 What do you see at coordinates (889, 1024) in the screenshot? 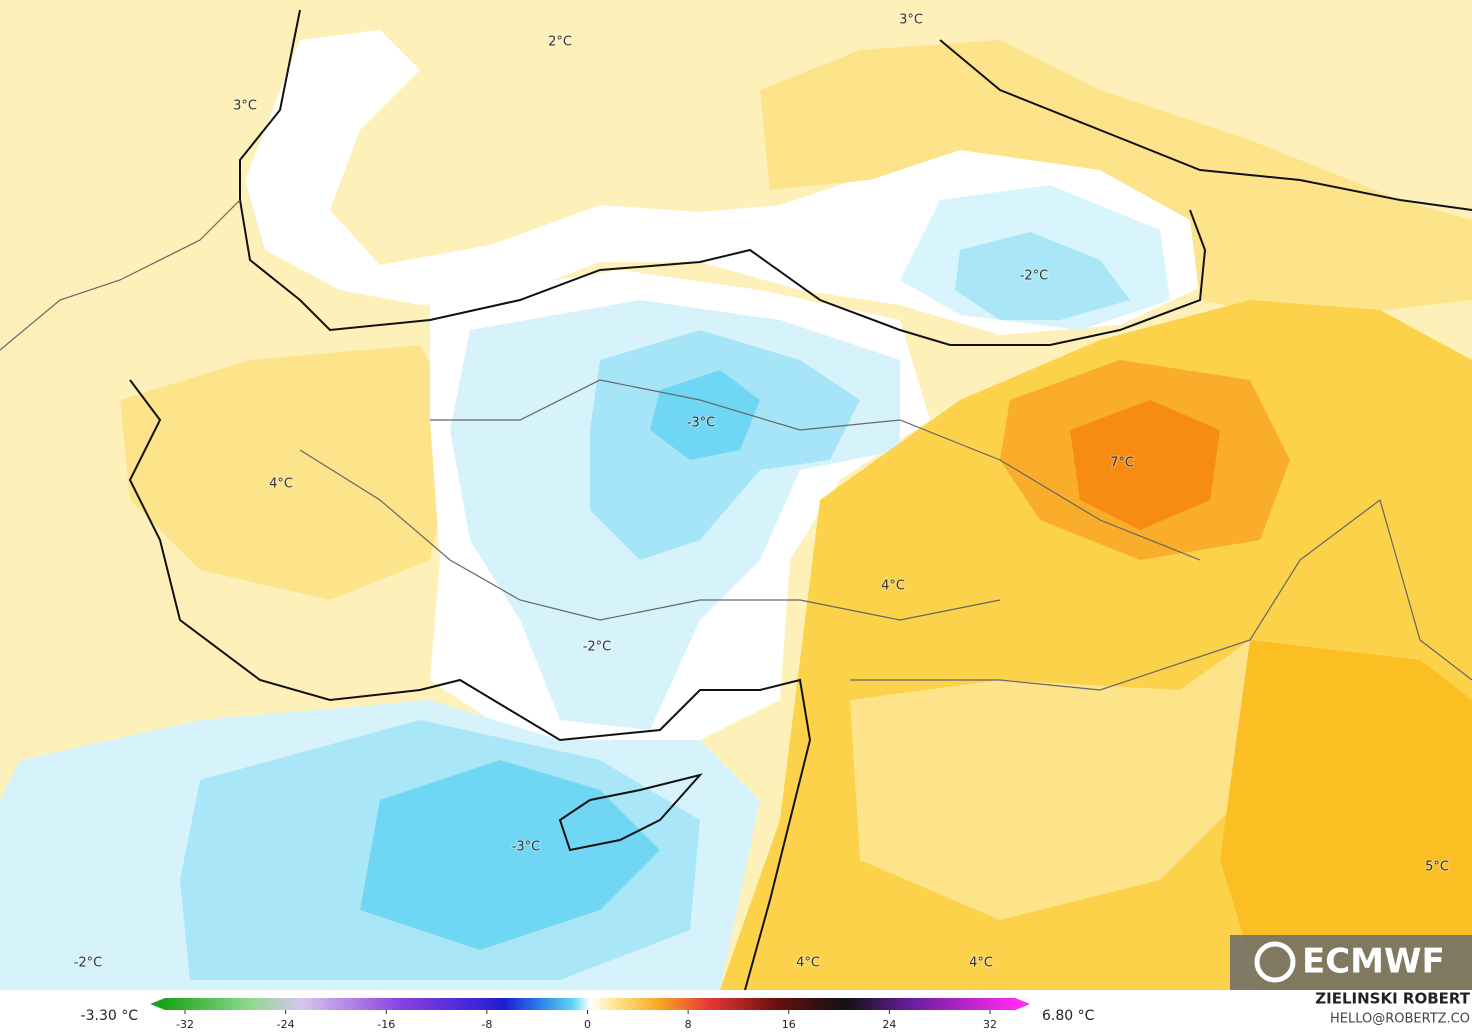
I see `colorbar-tick-label: 24` at bounding box center [889, 1024].